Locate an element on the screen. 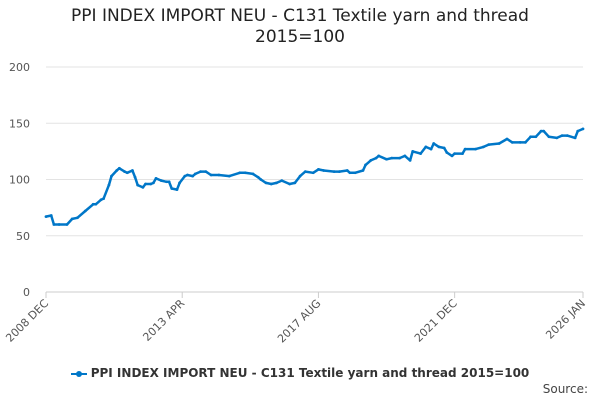  y-tick-label: 200 is located at coordinates (19, 67).